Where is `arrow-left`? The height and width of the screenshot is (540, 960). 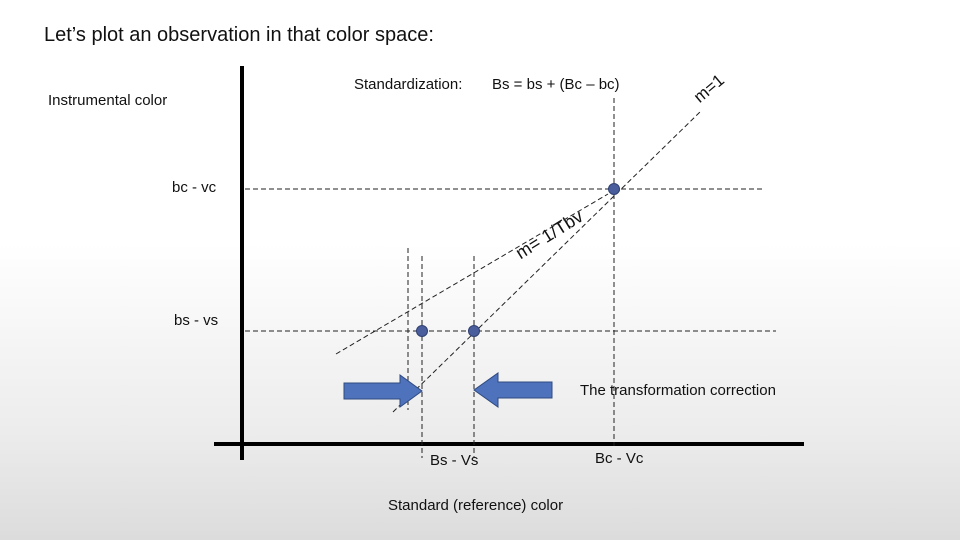
arrow-left is located at coordinates (513, 390).